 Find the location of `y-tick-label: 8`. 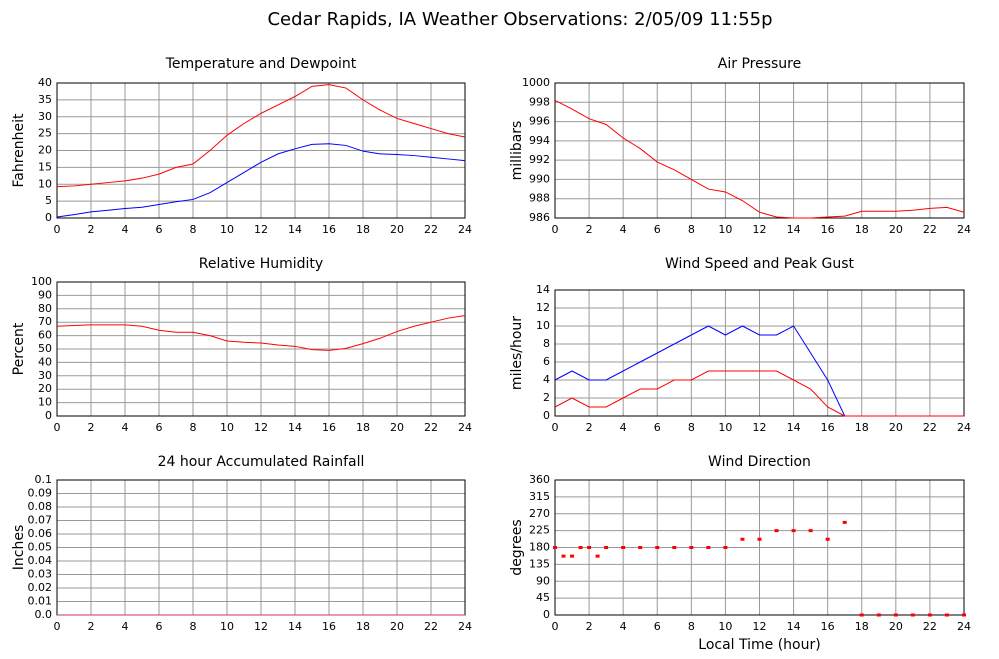

y-tick-label: 8 is located at coordinates (546, 343).